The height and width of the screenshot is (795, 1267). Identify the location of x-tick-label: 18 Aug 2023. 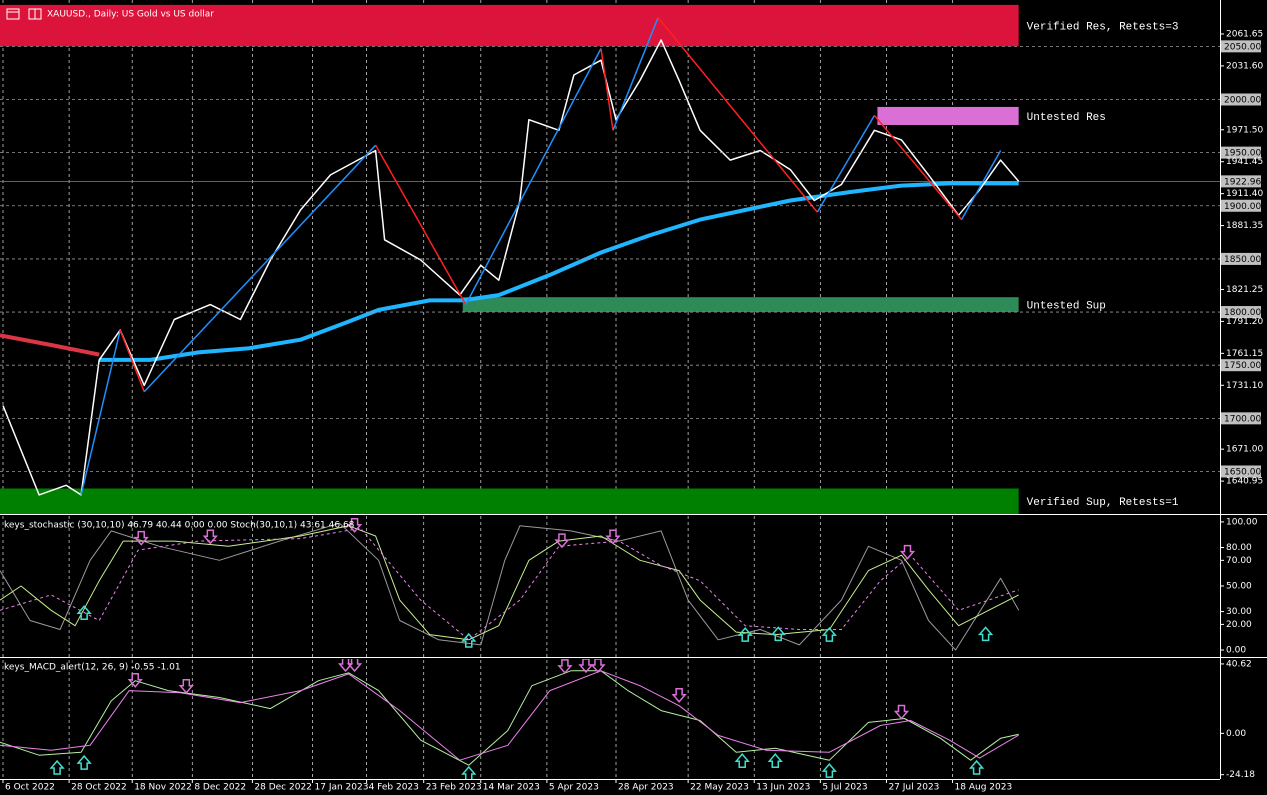
(984, 788).